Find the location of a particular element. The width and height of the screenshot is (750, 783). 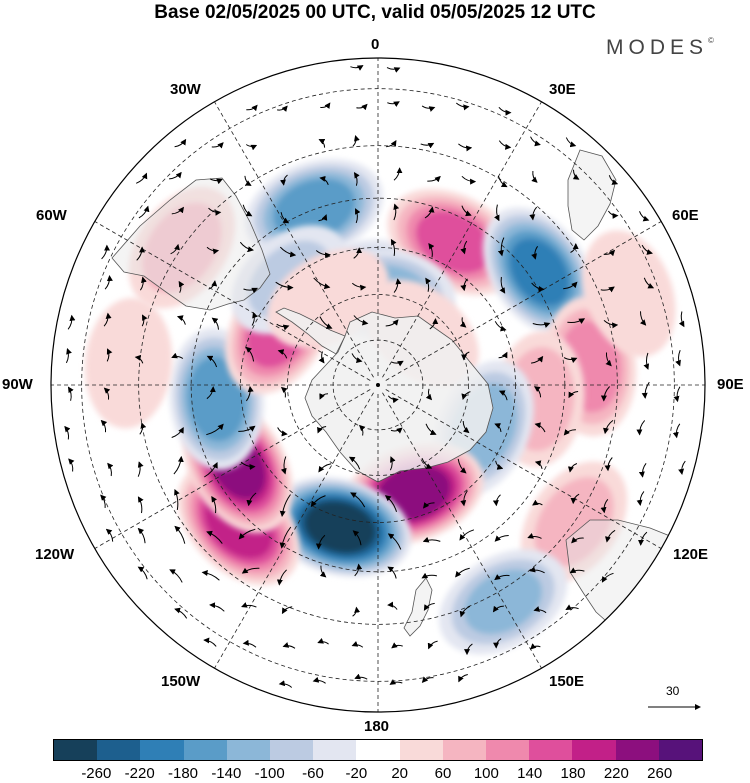

colorbar-tick-label: -260 is located at coordinates (96, 773).